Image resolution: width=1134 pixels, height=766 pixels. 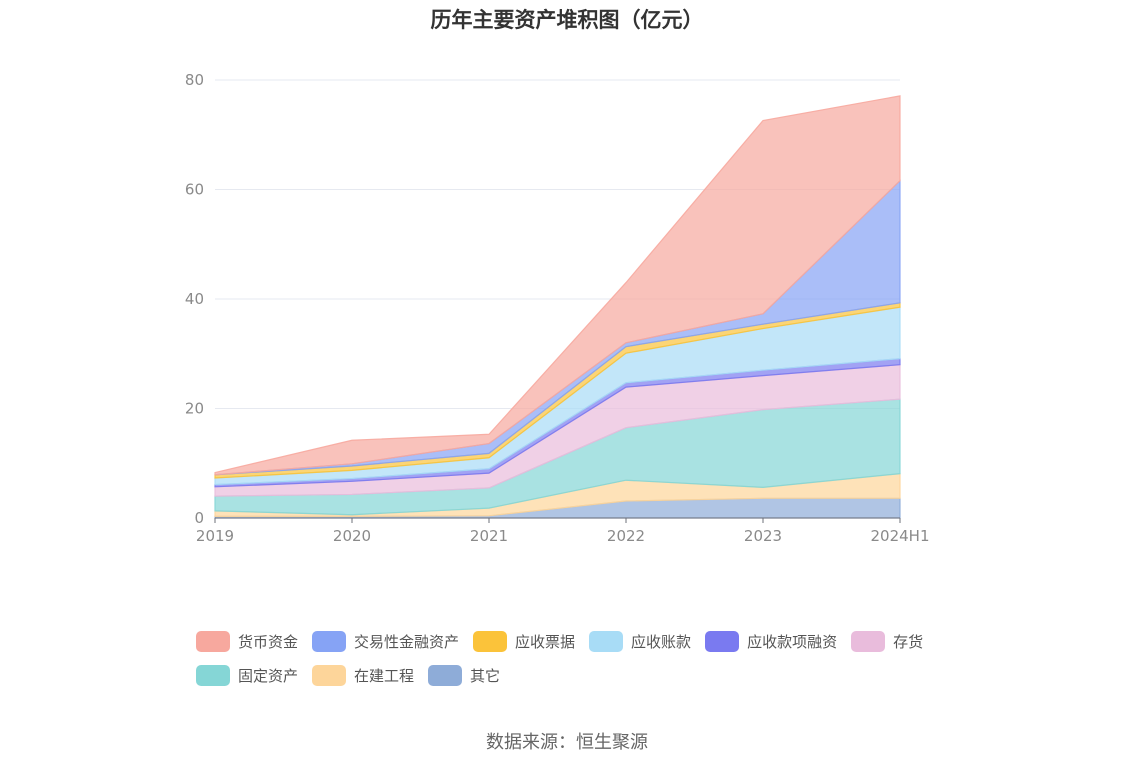 What do you see at coordinates (352, 536) in the screenshot?
I see `x-tick-label: 2020` at bounding box center [352, 536].